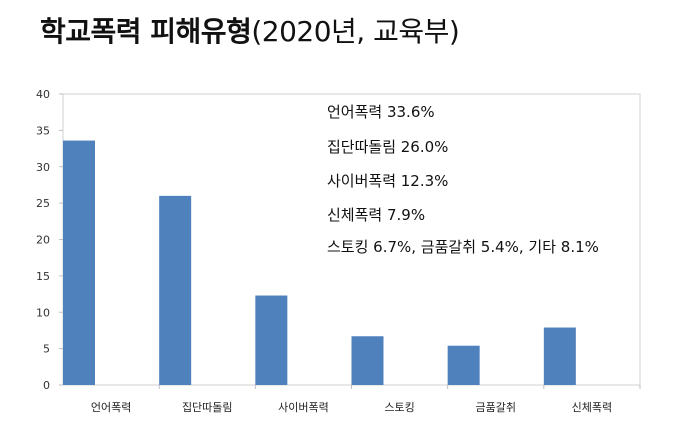 Image resolution: width=680 pixels, height=426 pixels. What do you see at coordinates (43, 130) in the screenshot?
I see `y-tick-label: 35` at bounding box center [43, 130].